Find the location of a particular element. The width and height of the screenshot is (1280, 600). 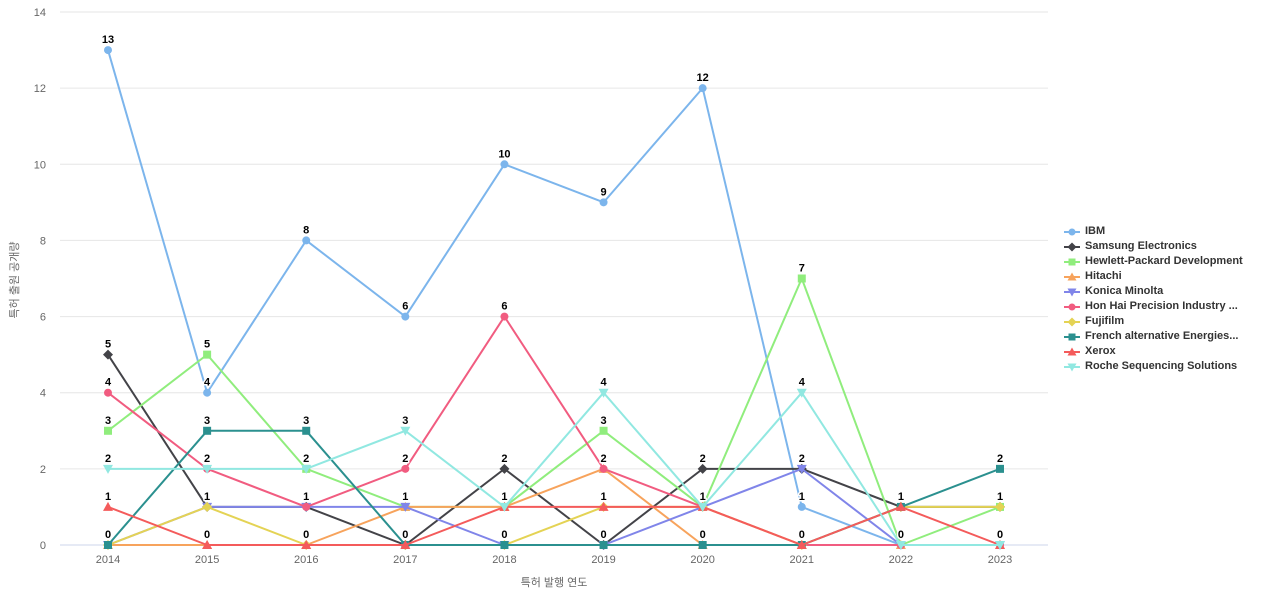

y-axis-title: 특허 출원 공개량 is located at coordinates (15, 280).